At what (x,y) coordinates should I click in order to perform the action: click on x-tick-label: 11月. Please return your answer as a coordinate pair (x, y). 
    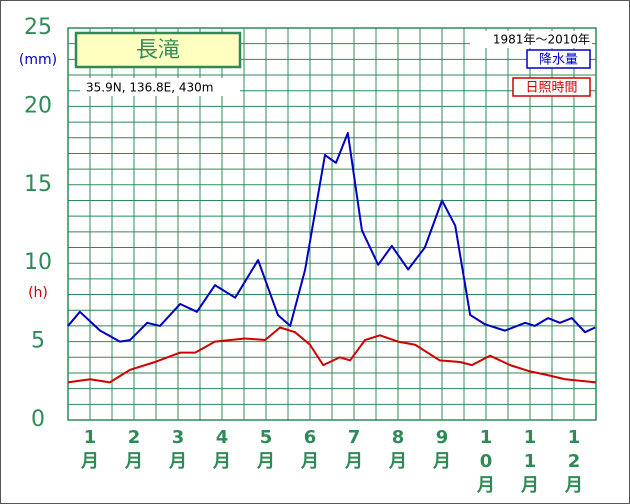
    Looking at the image, I should click on (530, 461).